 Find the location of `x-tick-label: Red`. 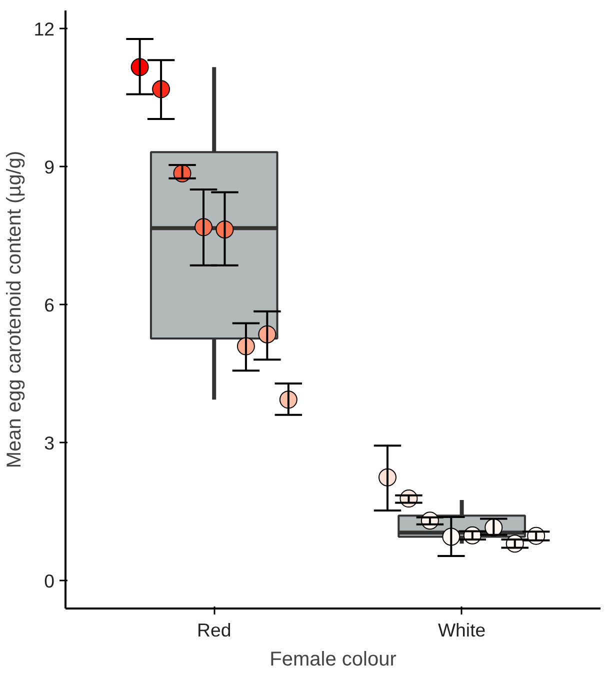

x-tick-label: Red is located at coordinates (214, 630).